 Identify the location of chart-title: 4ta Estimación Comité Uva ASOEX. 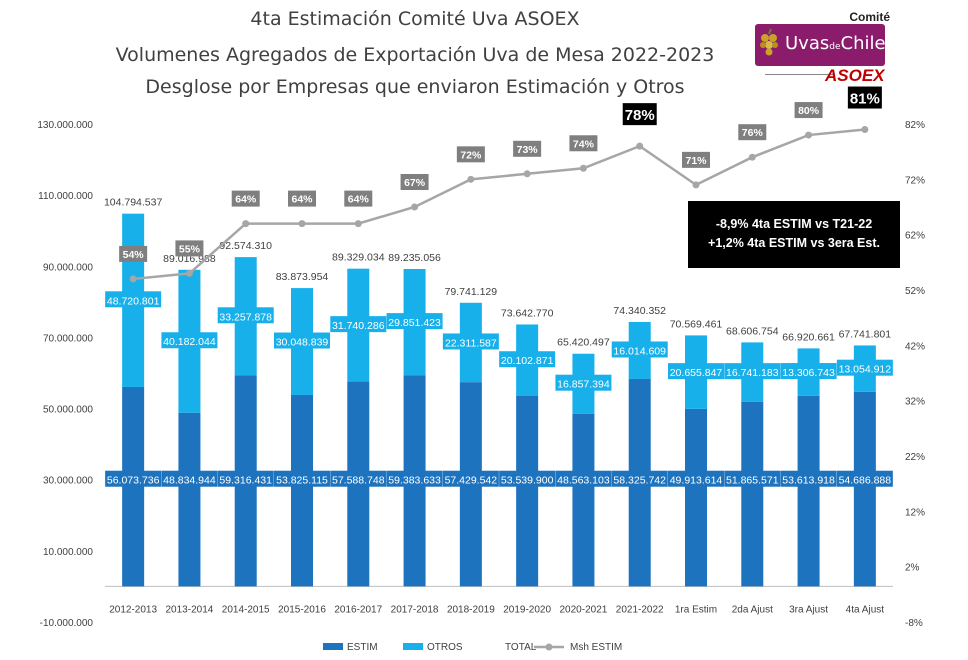
(415, 19).